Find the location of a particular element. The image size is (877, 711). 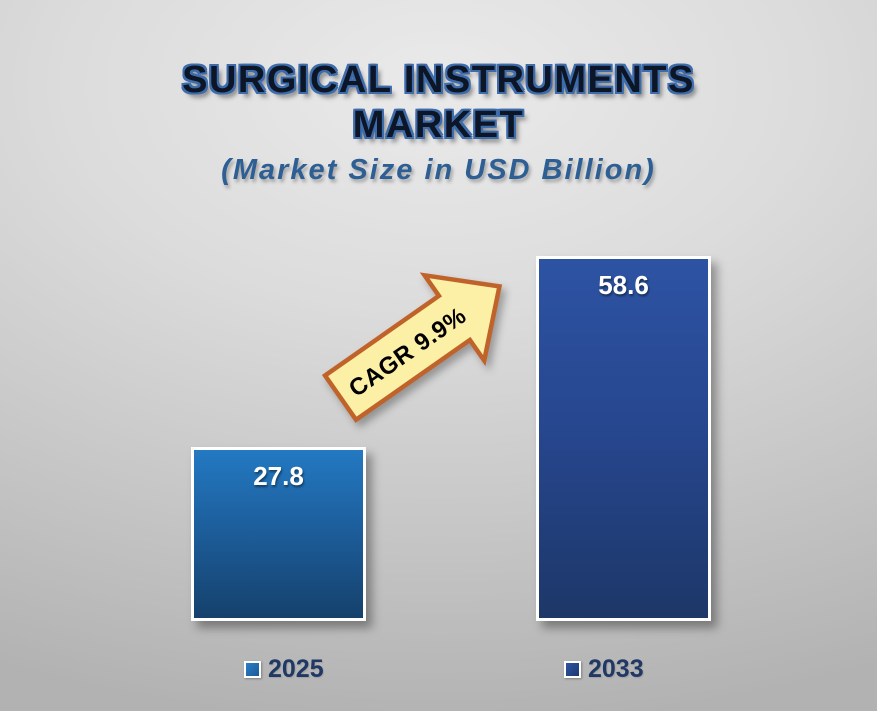

legend-item-2033: 2033 is located at coordinates (604, 669).